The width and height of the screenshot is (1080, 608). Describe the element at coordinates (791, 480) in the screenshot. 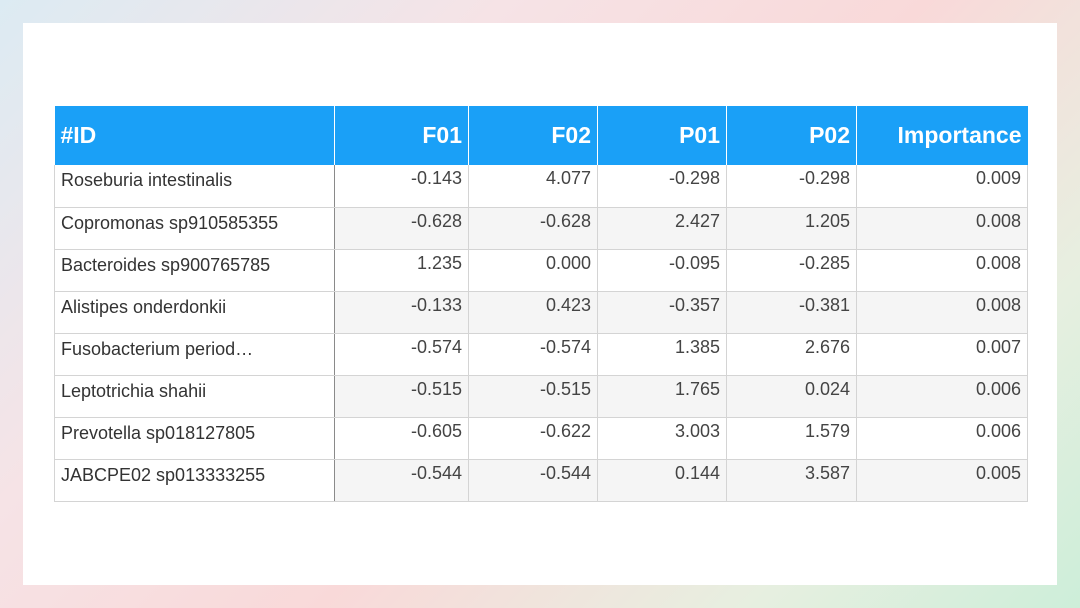

I see `p02-cell: 3.587` at that location.